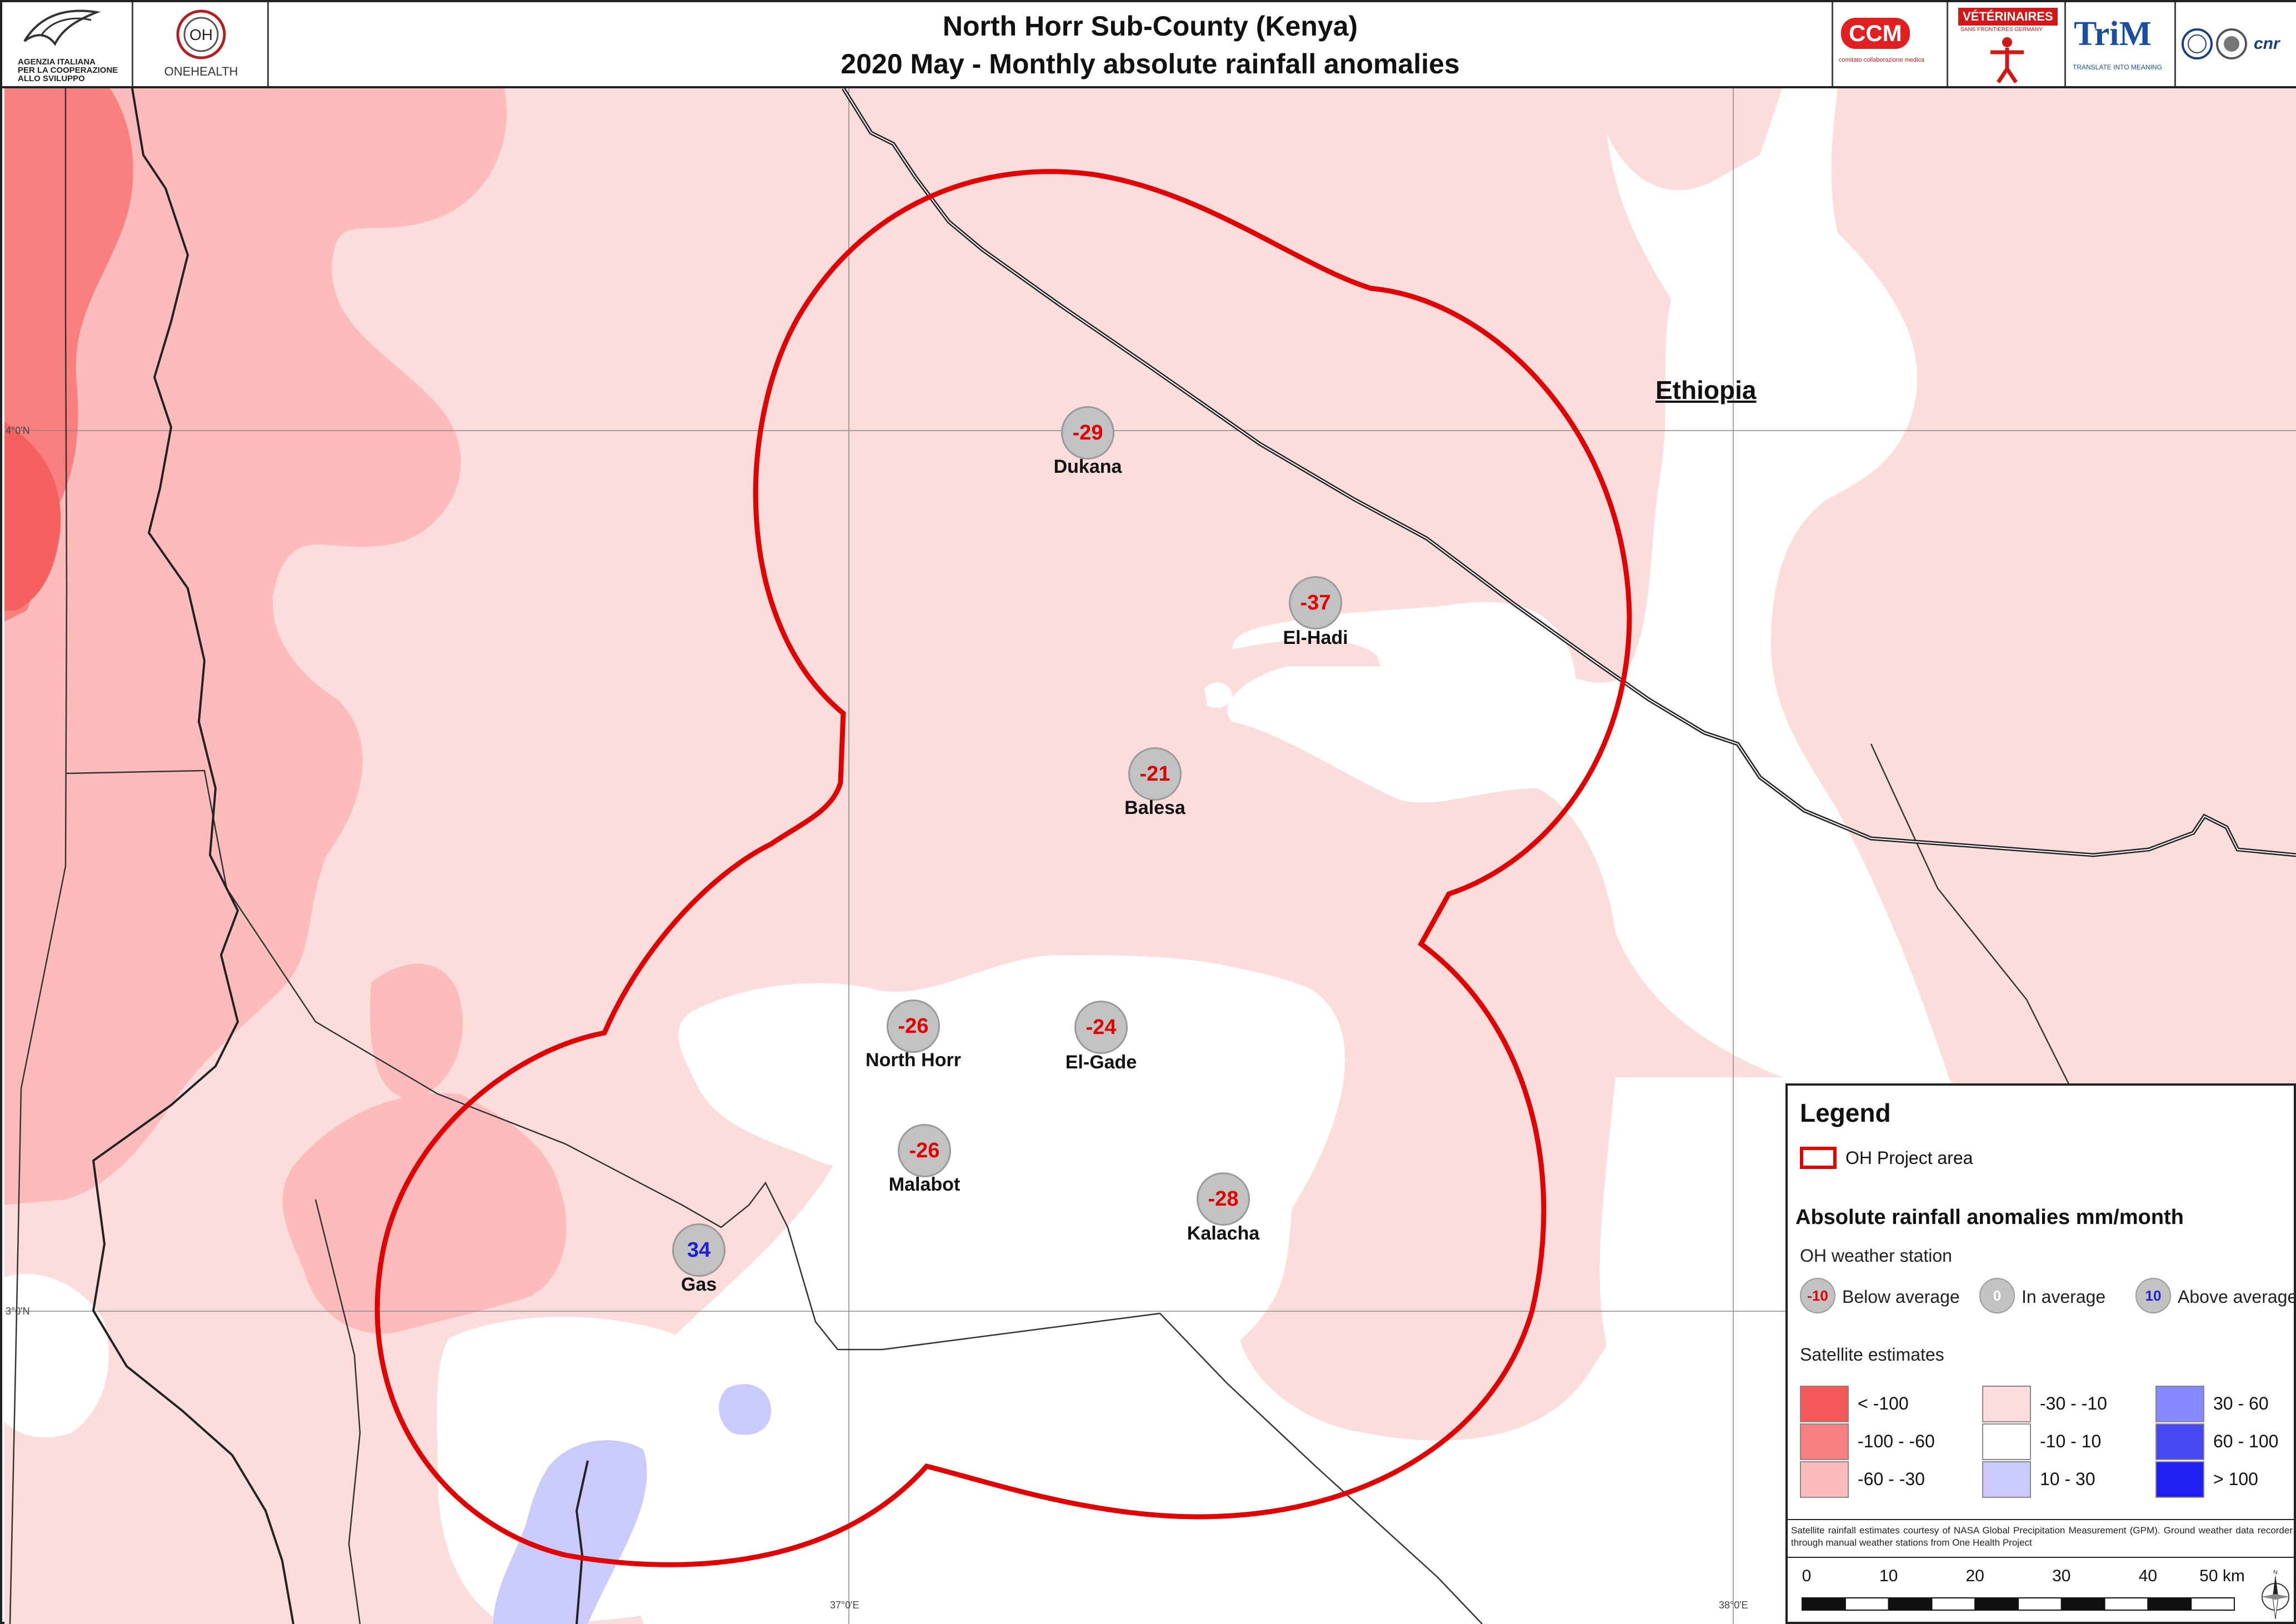  I want to click on legend-divider, so click(2041, 1519).